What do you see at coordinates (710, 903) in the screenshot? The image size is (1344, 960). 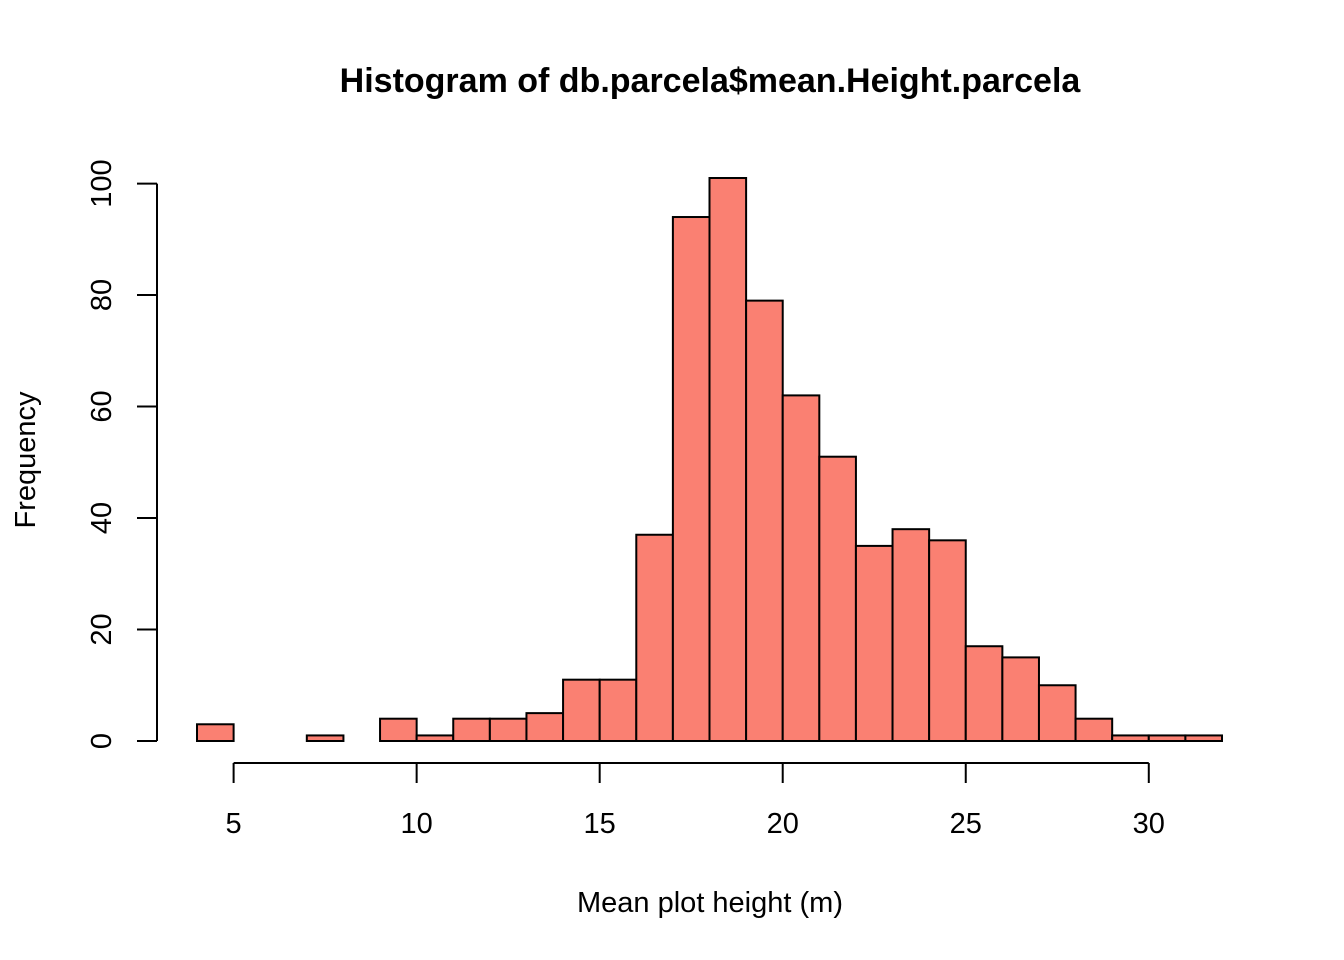 I see `x-axis-label: Mean plot height (m)` at bounding box center [710, 903].